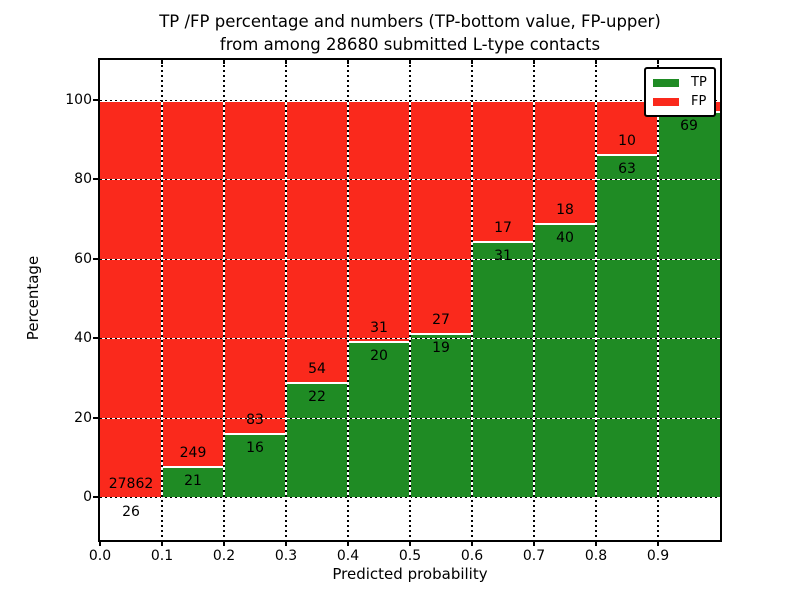 The image size is (800, 600). What do you see at coordinates (441, 320) in the screenshot?
I see `fp-count-label: 27` at bounding box center [441, 320].